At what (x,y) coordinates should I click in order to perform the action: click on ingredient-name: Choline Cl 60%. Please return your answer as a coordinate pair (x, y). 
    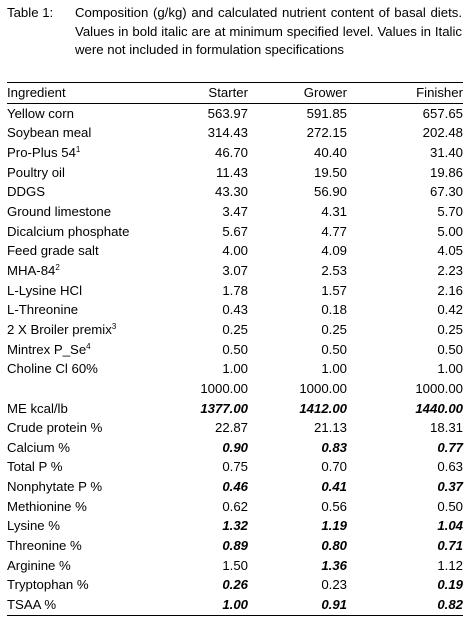
    Looking at the image, I should click on (52, 369).